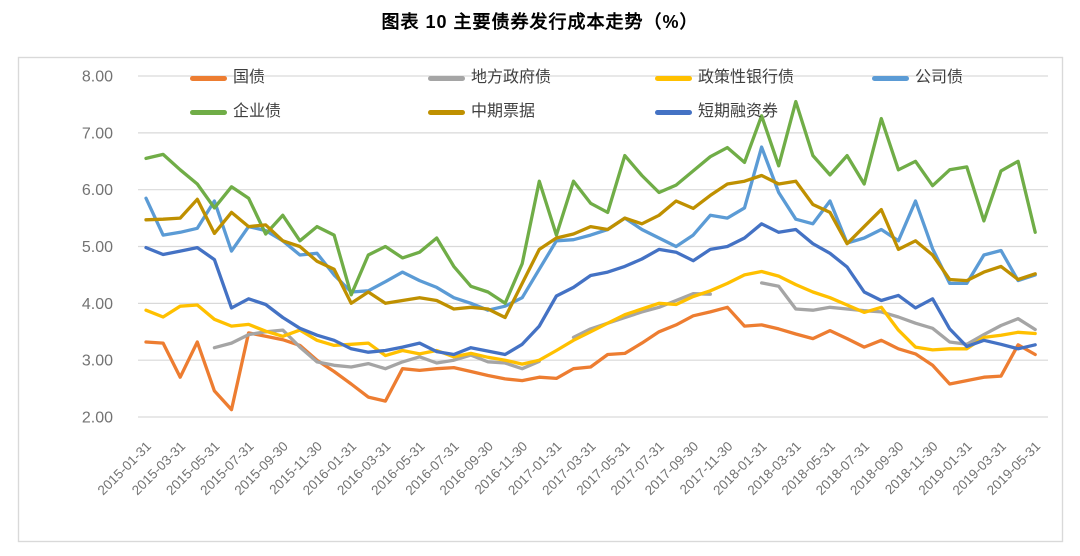 This screenshot has height=556, width=1080. I want to click on legend-item-公司债: 公司债, so click(917, 78).